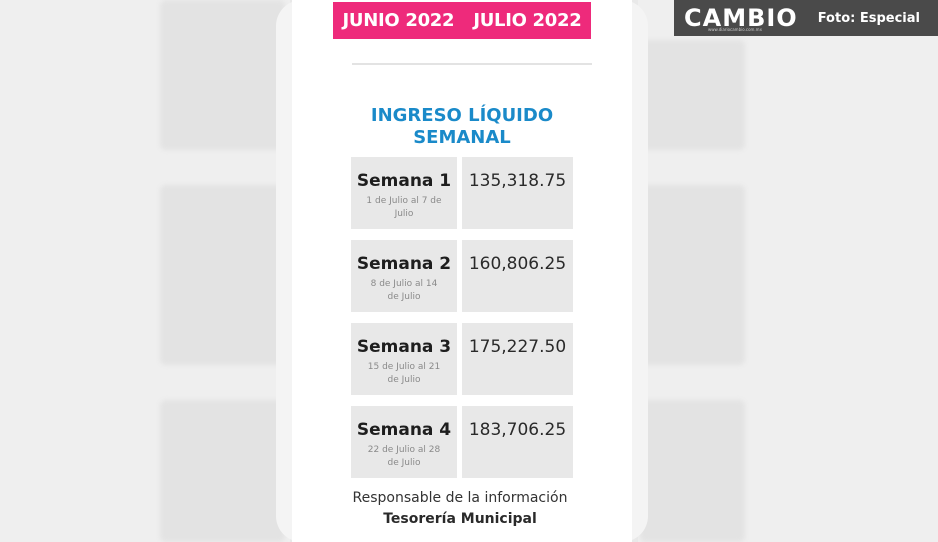 The width and height of the screenshot is (938, 542). What do you see at coordinates (404, 359) in the screenshot?
I see `week-card-3: Semana 3 15 de Julio al 21 de Julio` at bounding box center [404, 359].